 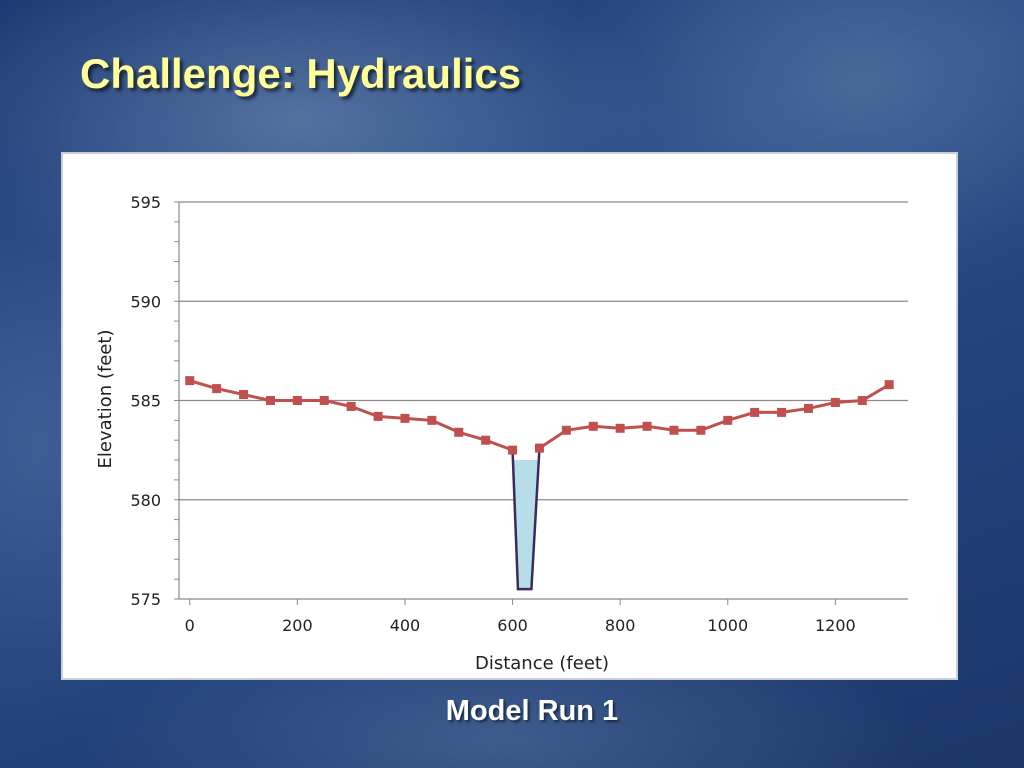 What do you see at coordinates (835, 625) in the screenshot?
I see `x-tick-label-1200: 1200` at bounding box center [835, 625].